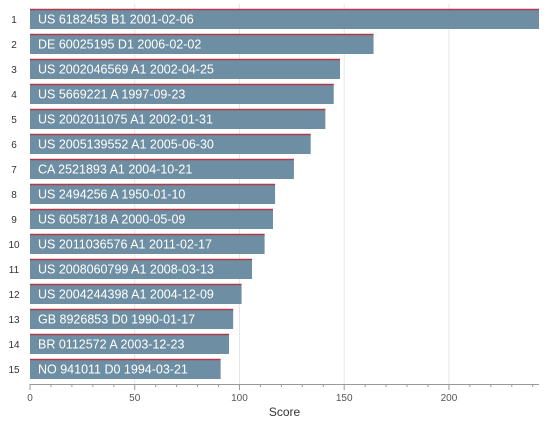 This screenshot has height=430, width=560. Describe the element at coordinates (14, 45) in the screenshot. I see `rank-label: 2` at that location.